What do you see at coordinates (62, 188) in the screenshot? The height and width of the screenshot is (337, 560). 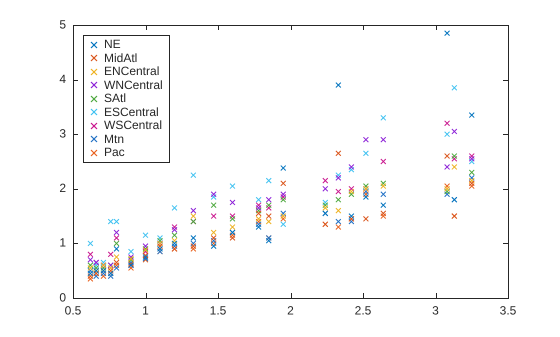 I see `y-tick-label: 2` at bounding box center [62, 188].